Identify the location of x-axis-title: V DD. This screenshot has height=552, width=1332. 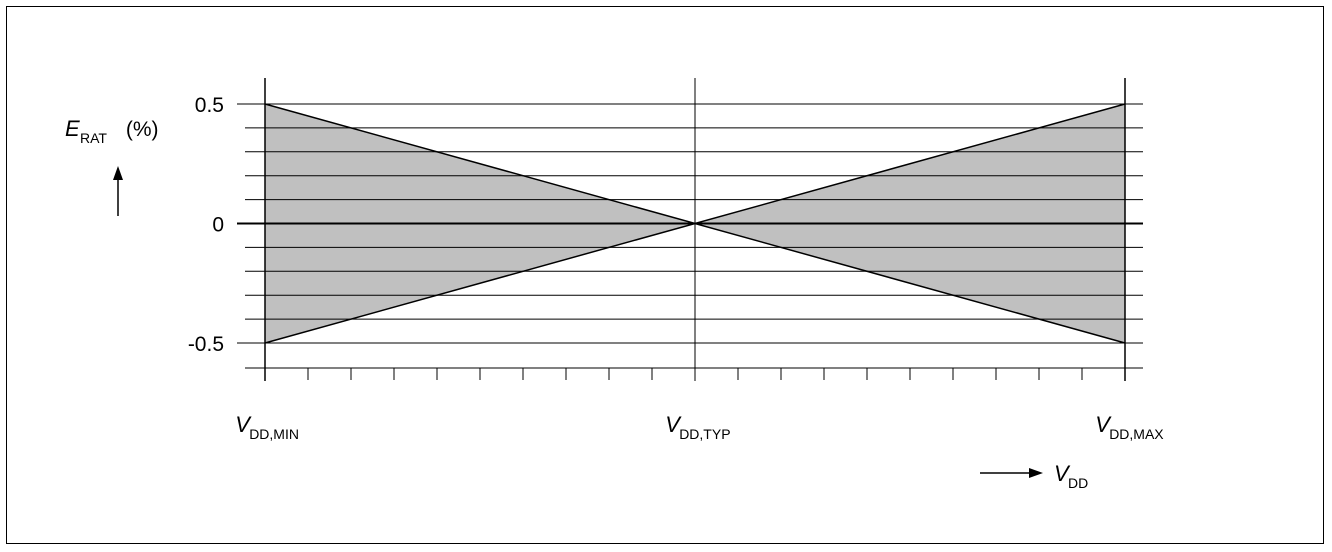
(1071, 476).